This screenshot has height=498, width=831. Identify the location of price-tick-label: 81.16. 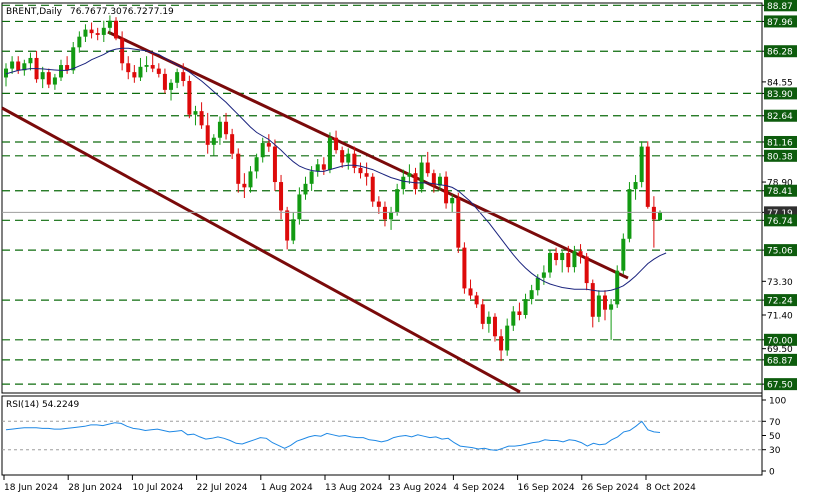
(780, 143).